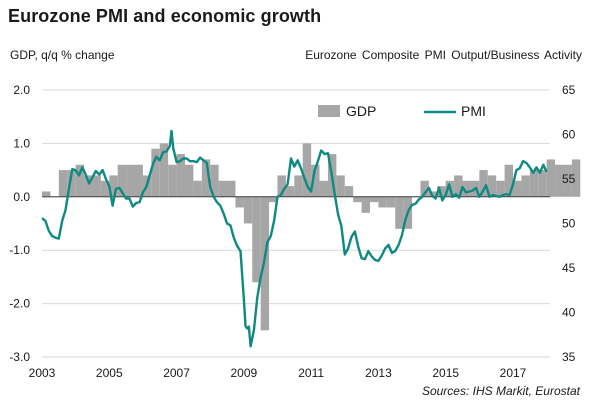 The width and height of the screenshot is (590, 404). I want to click on left-tick-label: 2.0, so click(21, 90).